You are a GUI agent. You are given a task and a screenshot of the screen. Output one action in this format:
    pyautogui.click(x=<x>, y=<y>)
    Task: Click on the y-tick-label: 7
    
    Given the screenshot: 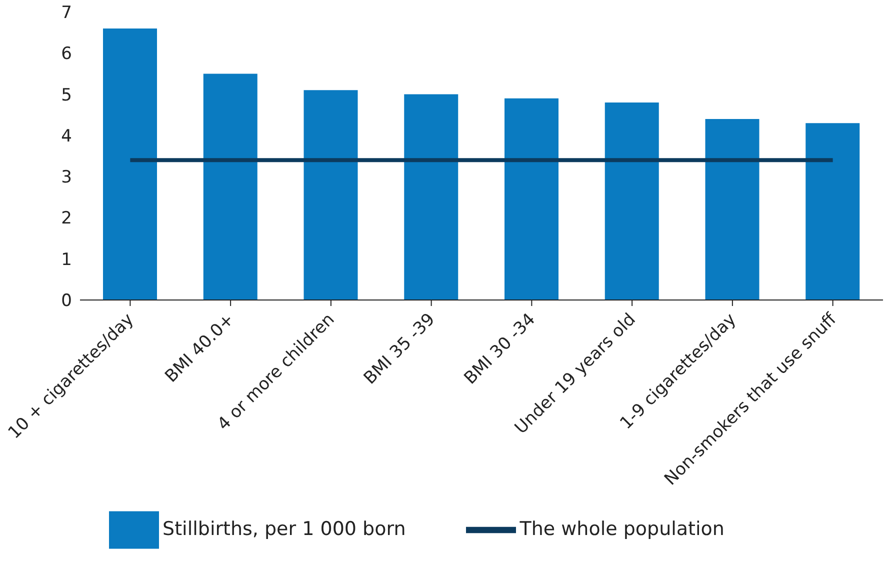 What is the action you would take?
    pyautogui.click(x=66, y=13)
    